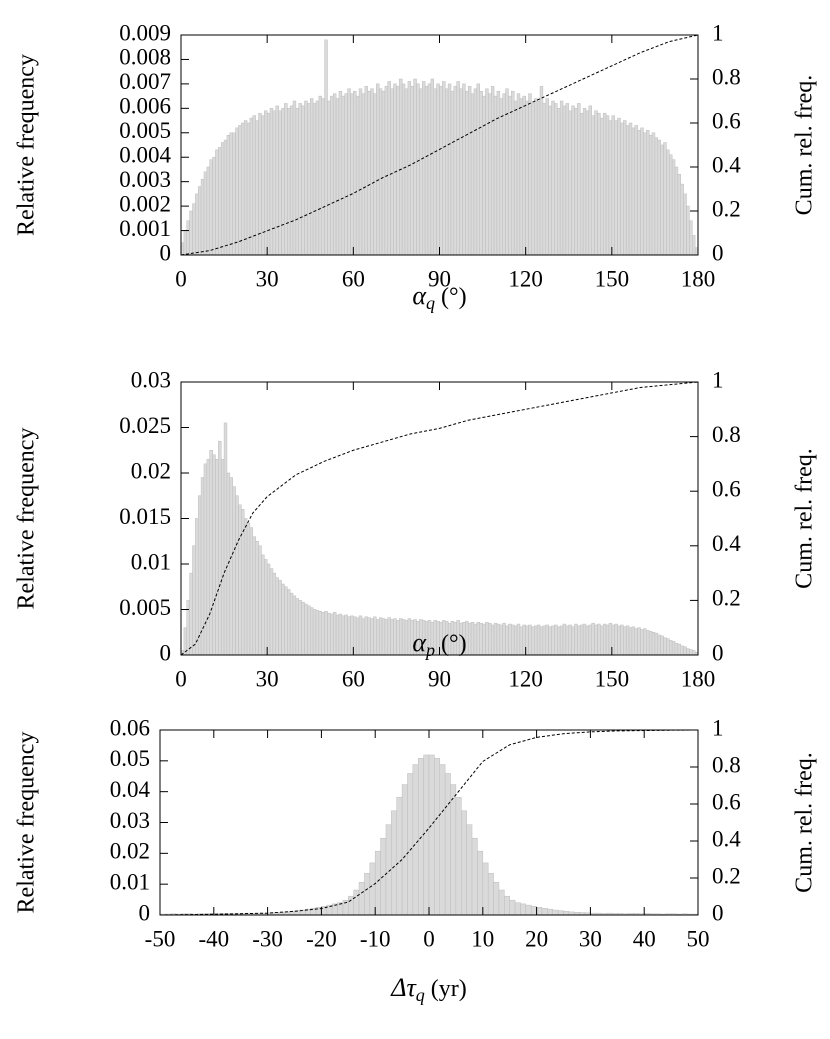  I want to click on x-tick-label: 40, so click(644, 938).